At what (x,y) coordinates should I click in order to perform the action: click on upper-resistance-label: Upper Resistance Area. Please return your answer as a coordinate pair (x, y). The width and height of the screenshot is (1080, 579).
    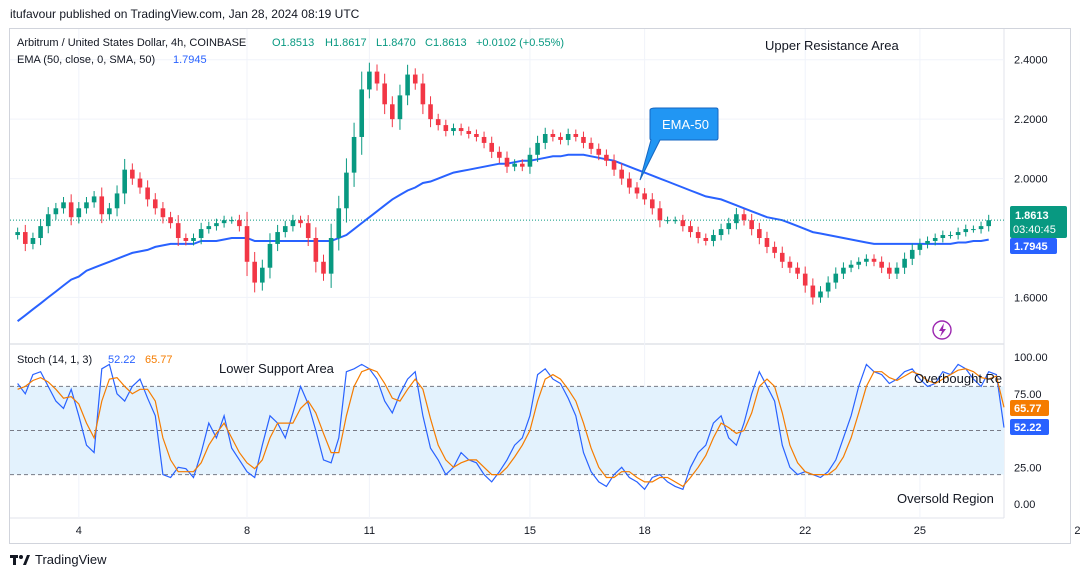
    Looking at the image, I should click on (832, 45).